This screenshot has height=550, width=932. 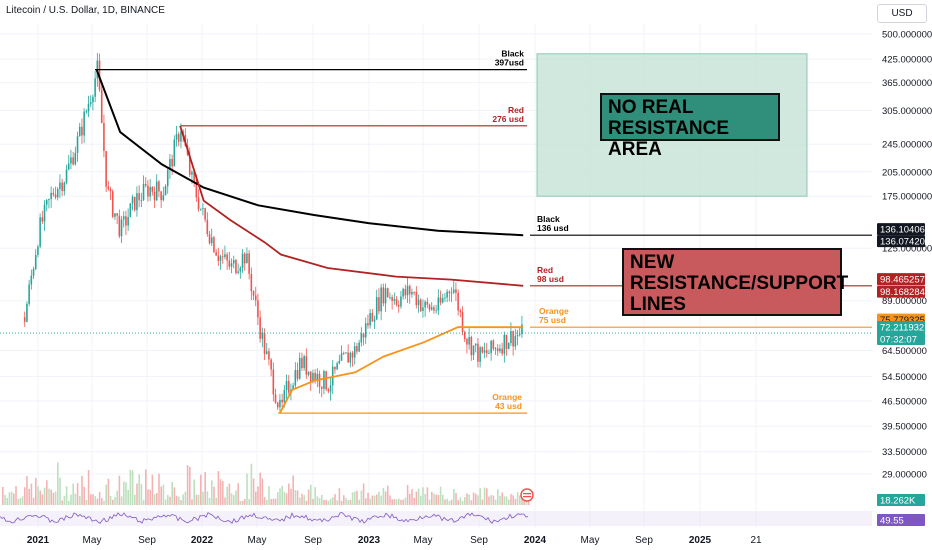 What do you see at coordinates (369, 540) in the screenshot?
I see `x-tick-label: 2023` at bounding box center [369, 540].